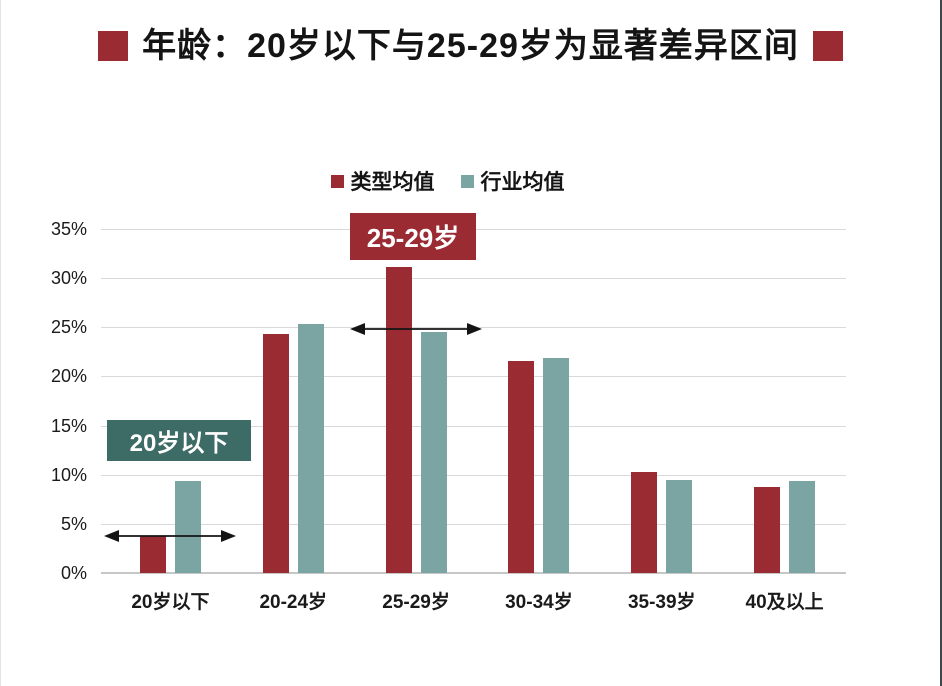 This screenshot has height=686, width=942. Describe the element at coordinates (73, 523) in the screenshot. I see `y-tick-label: 5%` at that location.